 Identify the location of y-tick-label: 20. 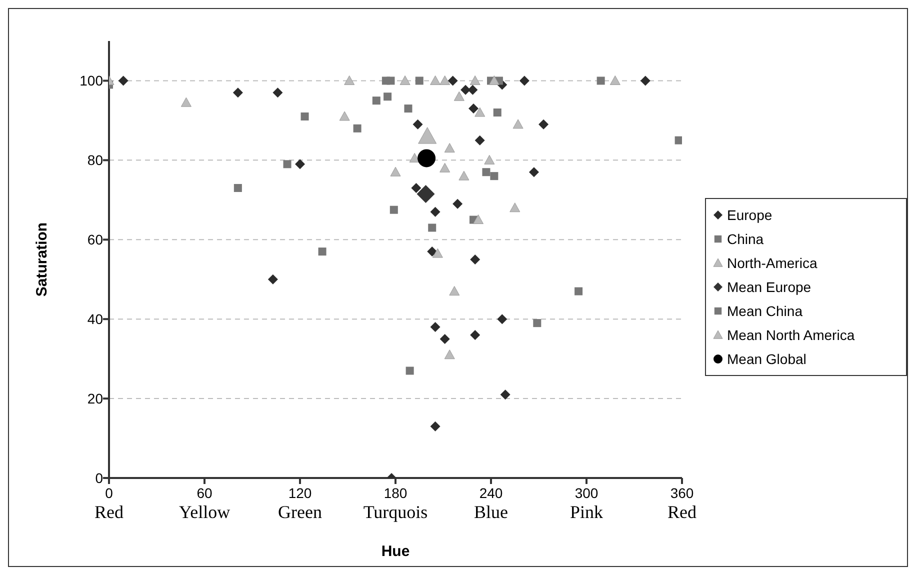
(95, 398).